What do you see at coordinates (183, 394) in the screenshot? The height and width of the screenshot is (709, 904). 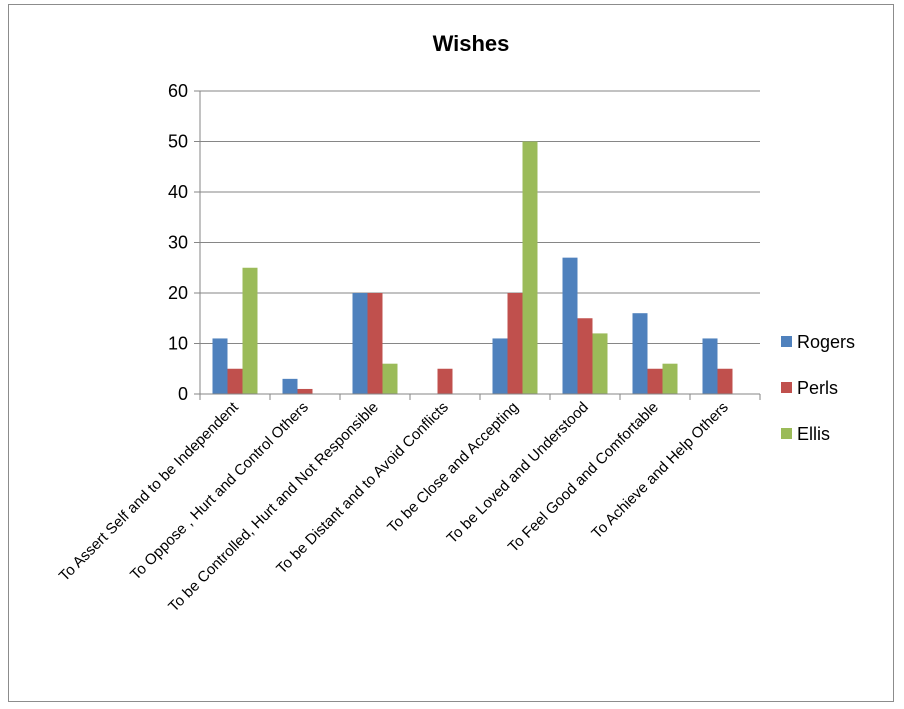 I see `y-tick-label: 0` at bounding box center [183, 394].